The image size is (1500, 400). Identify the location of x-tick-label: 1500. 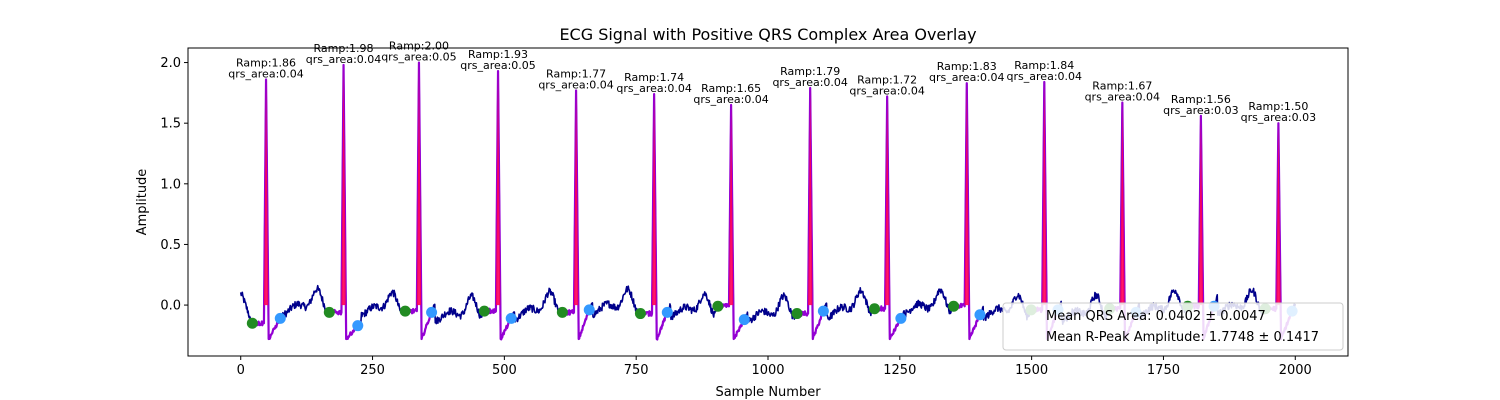
(1031, 370).